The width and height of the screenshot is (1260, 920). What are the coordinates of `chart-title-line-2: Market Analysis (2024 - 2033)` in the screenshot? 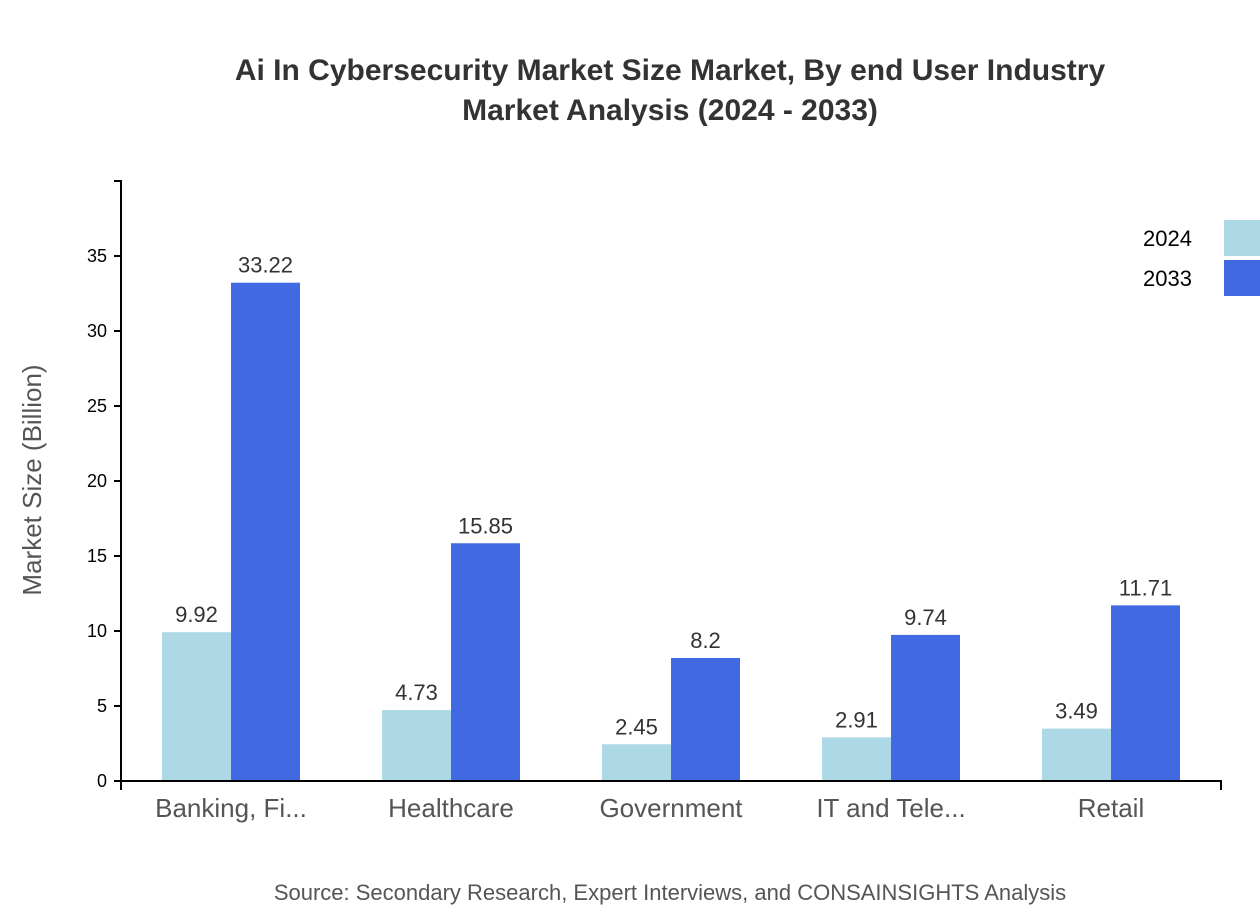 It's located at (670, 110).